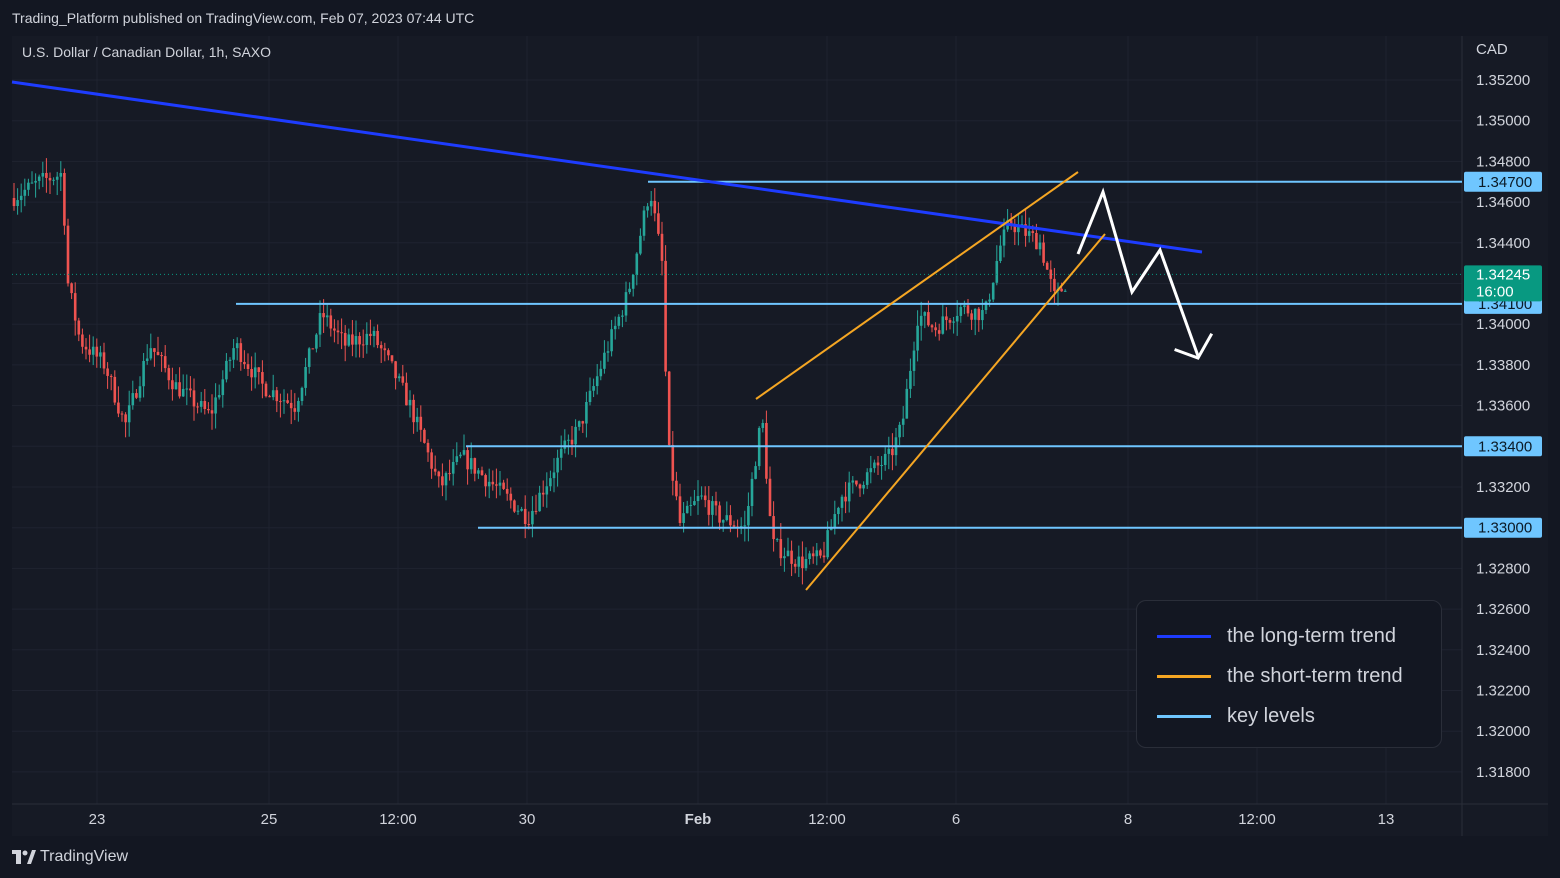  What do you see at coordinates (1503, 487) in the screenshot?
I see `price-tick-label: 1.33200` at bounding box center [1503, 487].